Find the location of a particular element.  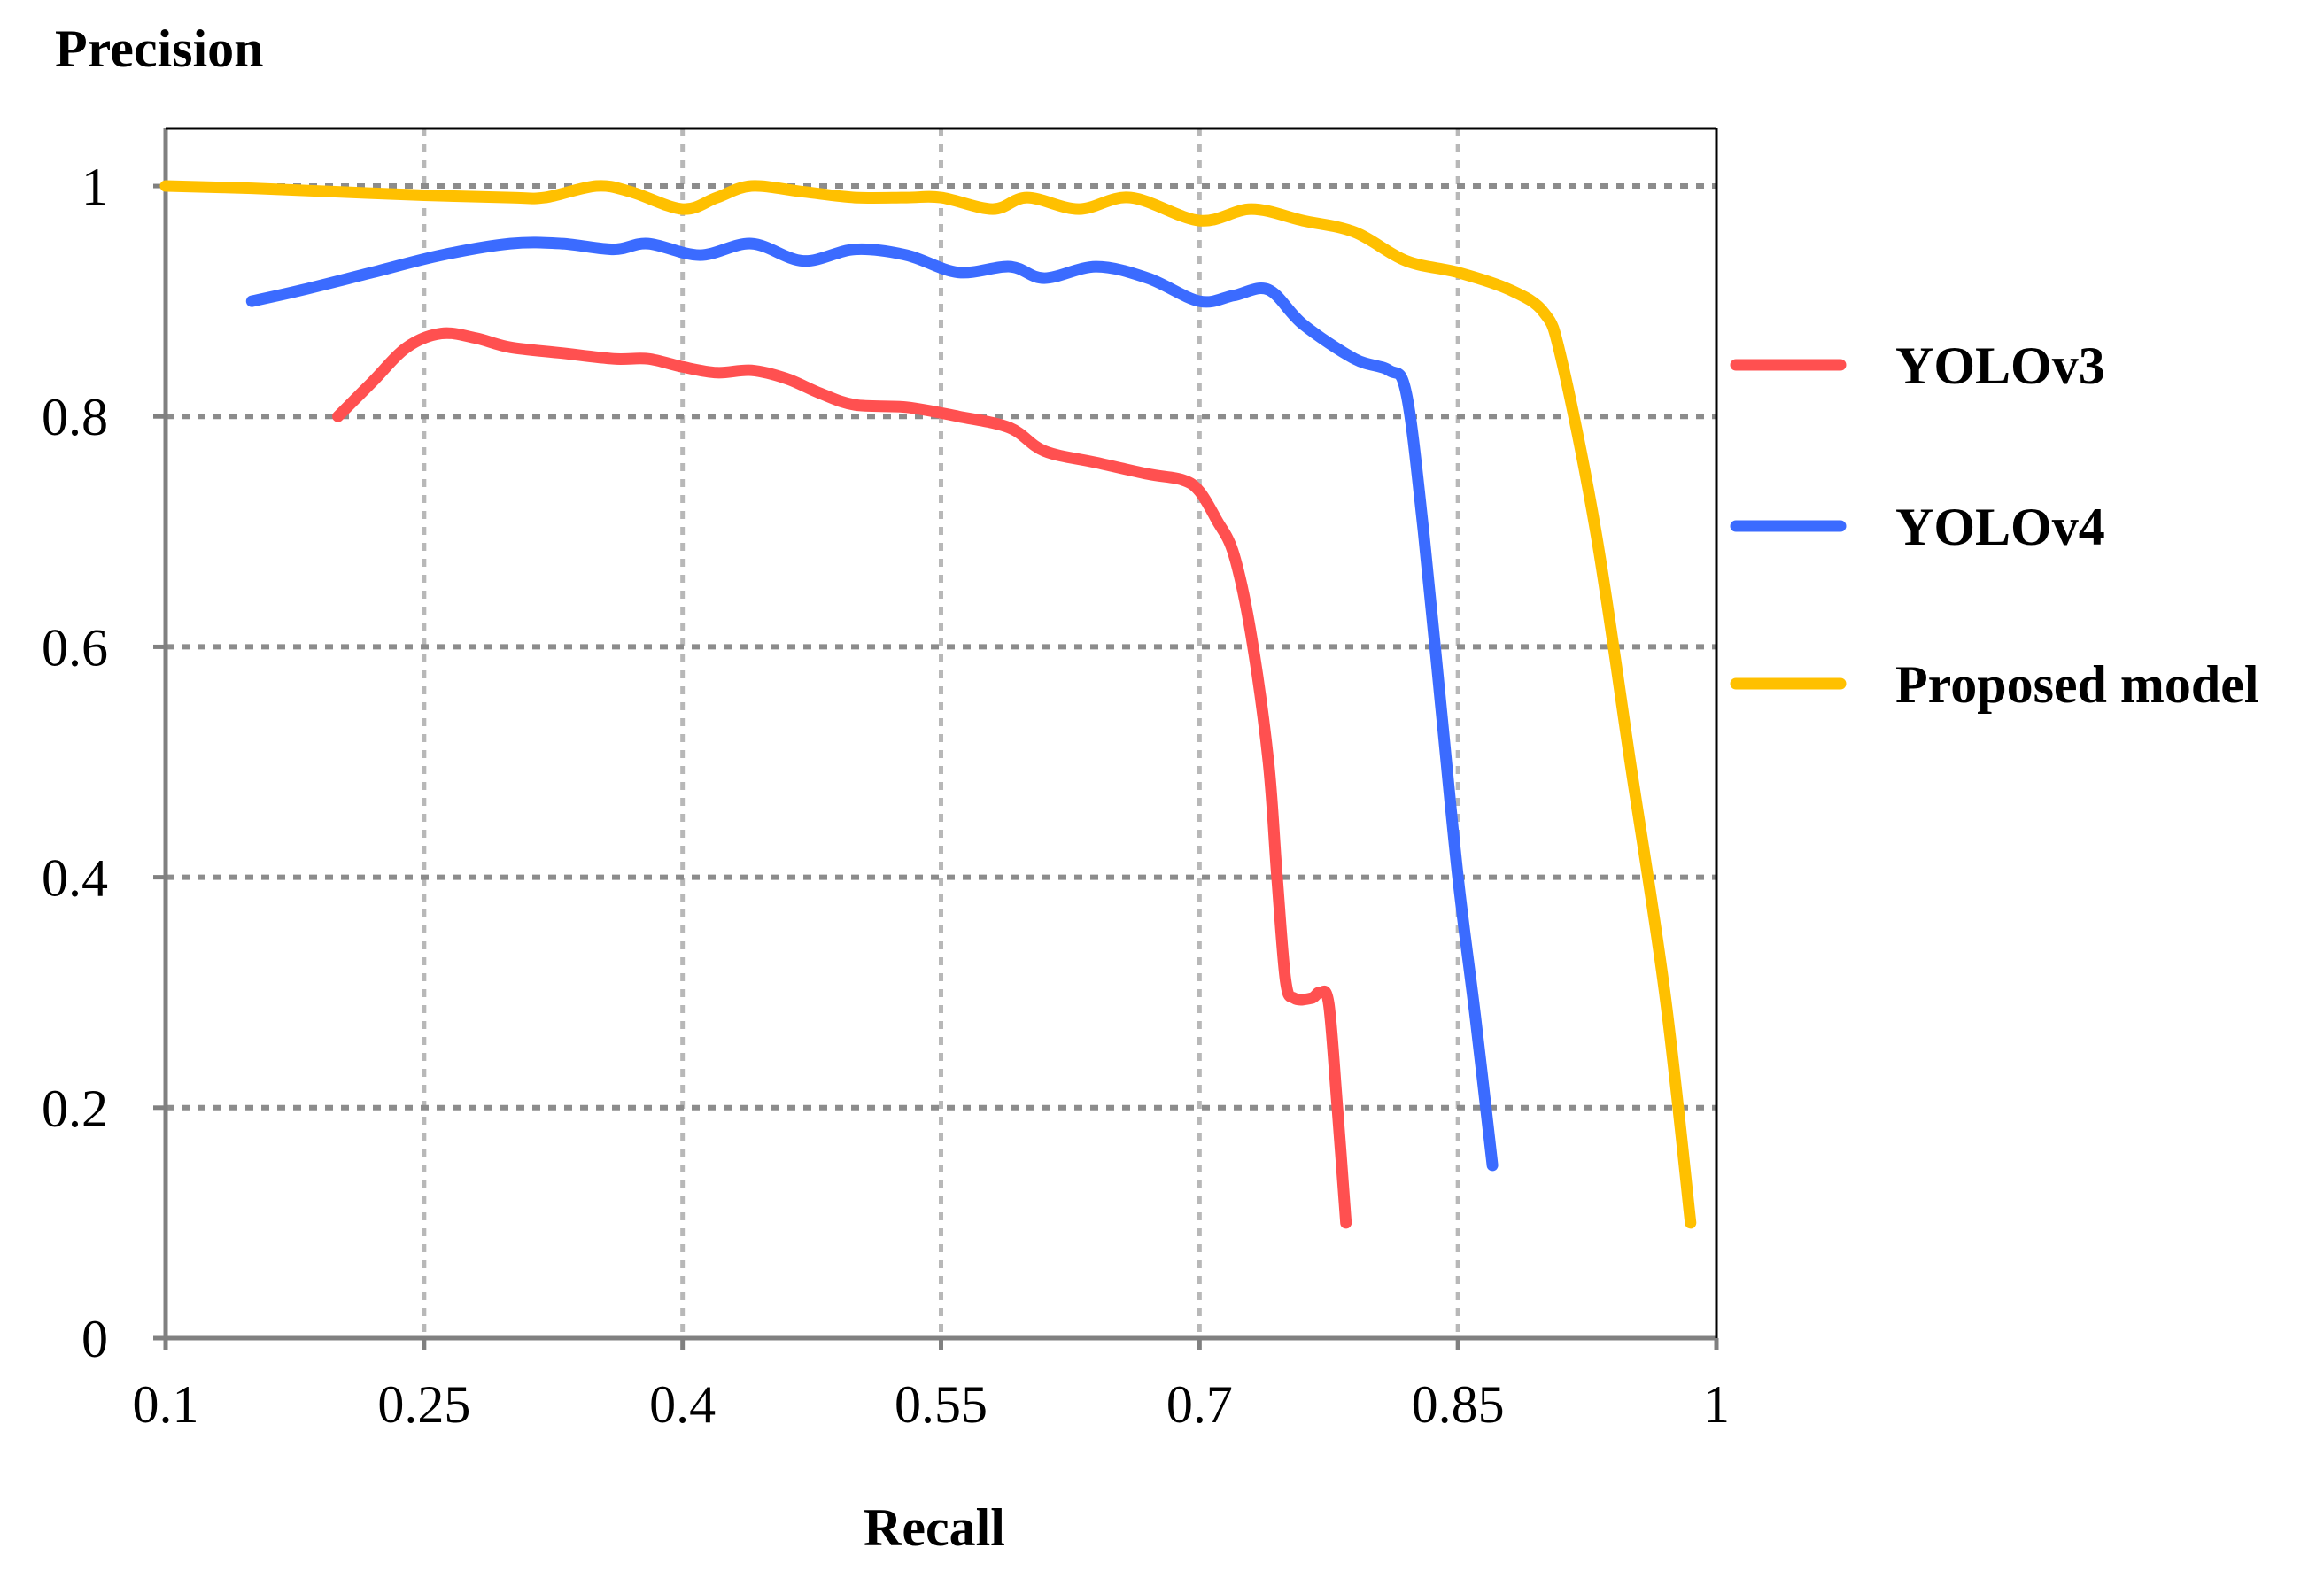

legend-label: YOLOv3 is located at coordinates (2000, 366).